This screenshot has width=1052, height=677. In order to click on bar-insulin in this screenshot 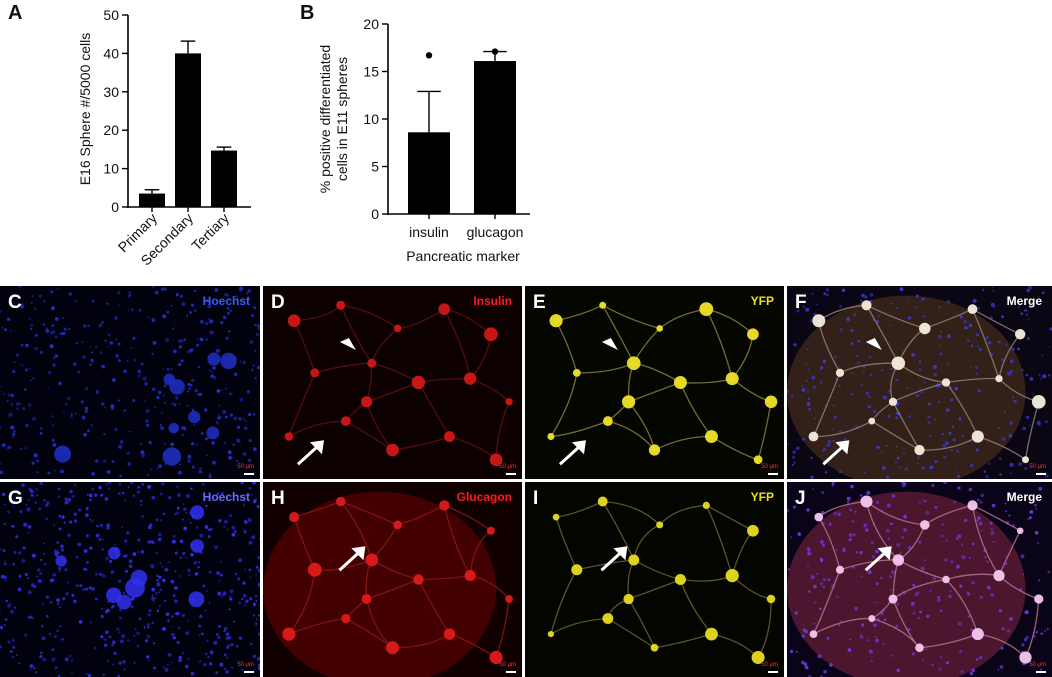, I will do `click(429, 173)`.